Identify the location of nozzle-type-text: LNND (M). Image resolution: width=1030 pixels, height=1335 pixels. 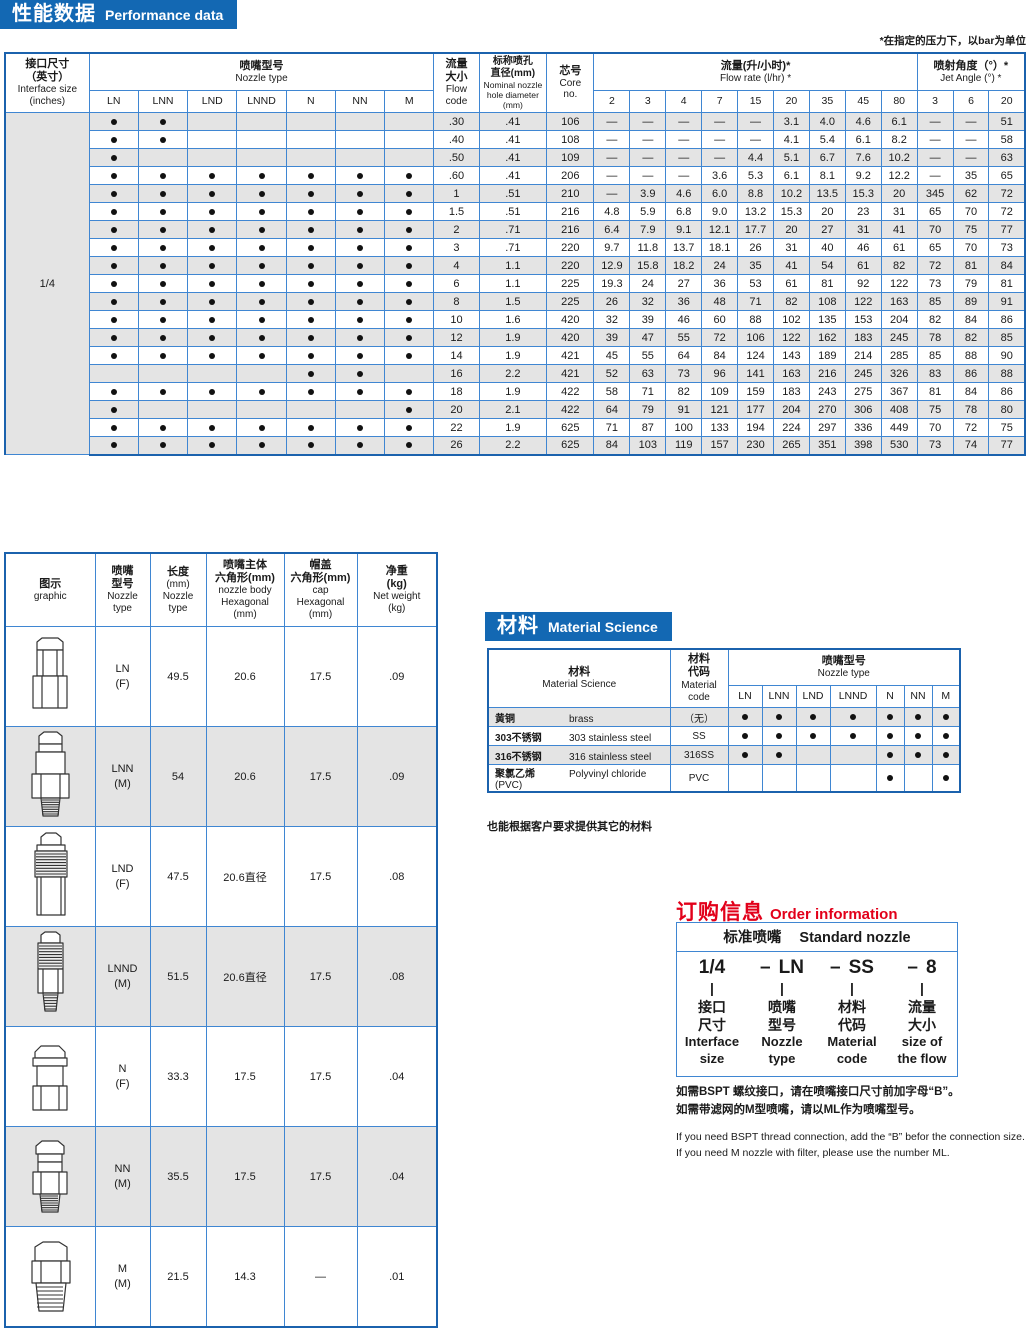
(123, 977).